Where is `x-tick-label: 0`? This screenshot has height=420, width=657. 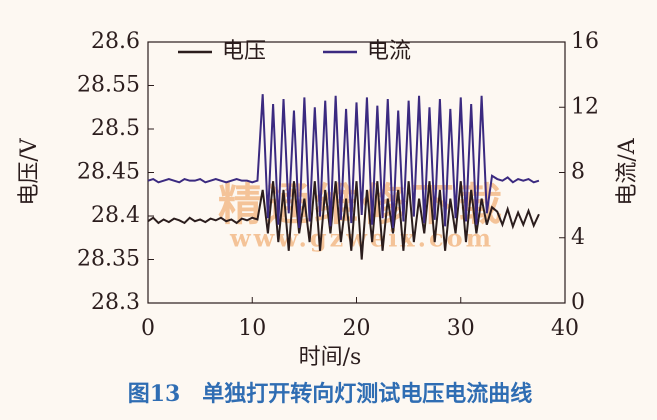
x-tick-label: 0 is located at coordinates (148, 328).